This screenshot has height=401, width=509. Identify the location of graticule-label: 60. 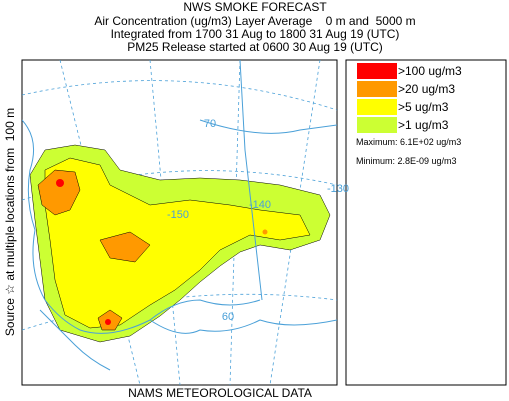
(228, 317).